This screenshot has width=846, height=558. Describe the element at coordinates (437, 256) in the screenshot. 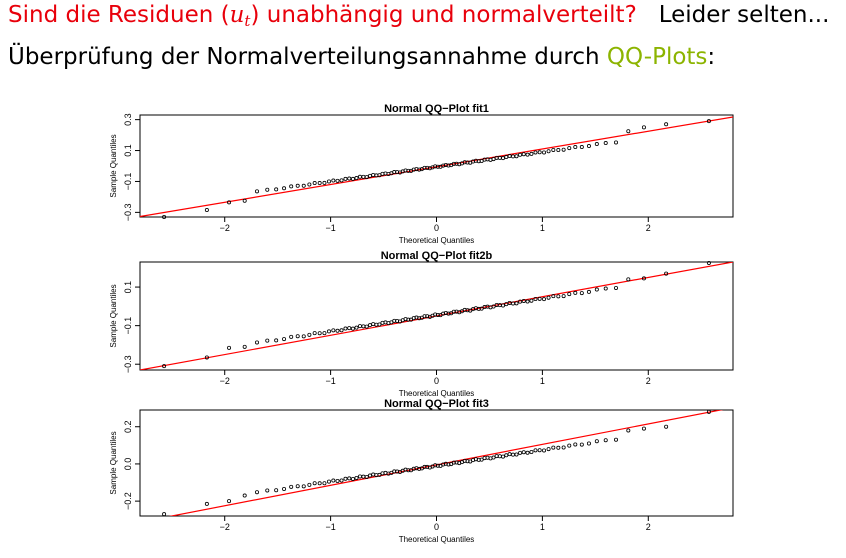

I see `plot-title: Normal QQ−Plot fit2b` at that location.